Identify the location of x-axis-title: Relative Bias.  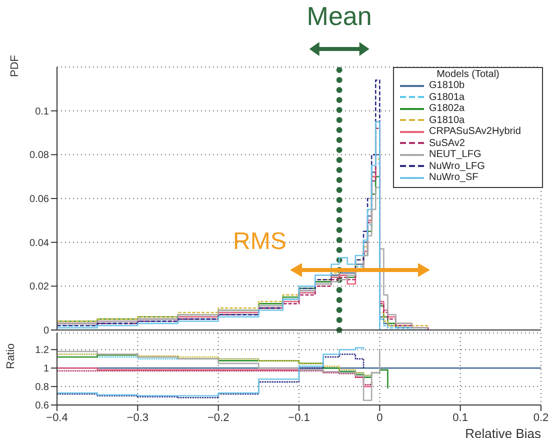
(503, 432).